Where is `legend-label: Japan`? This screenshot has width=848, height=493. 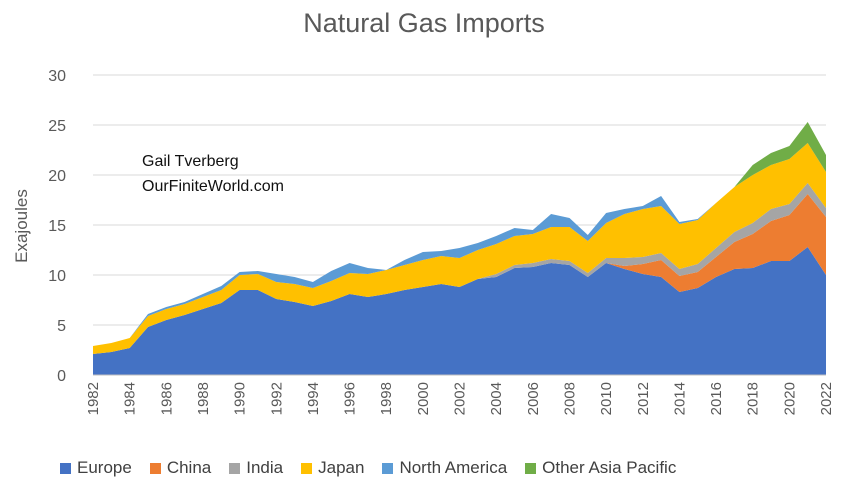
legend-label: Japan is located at coordinates (341, 467).